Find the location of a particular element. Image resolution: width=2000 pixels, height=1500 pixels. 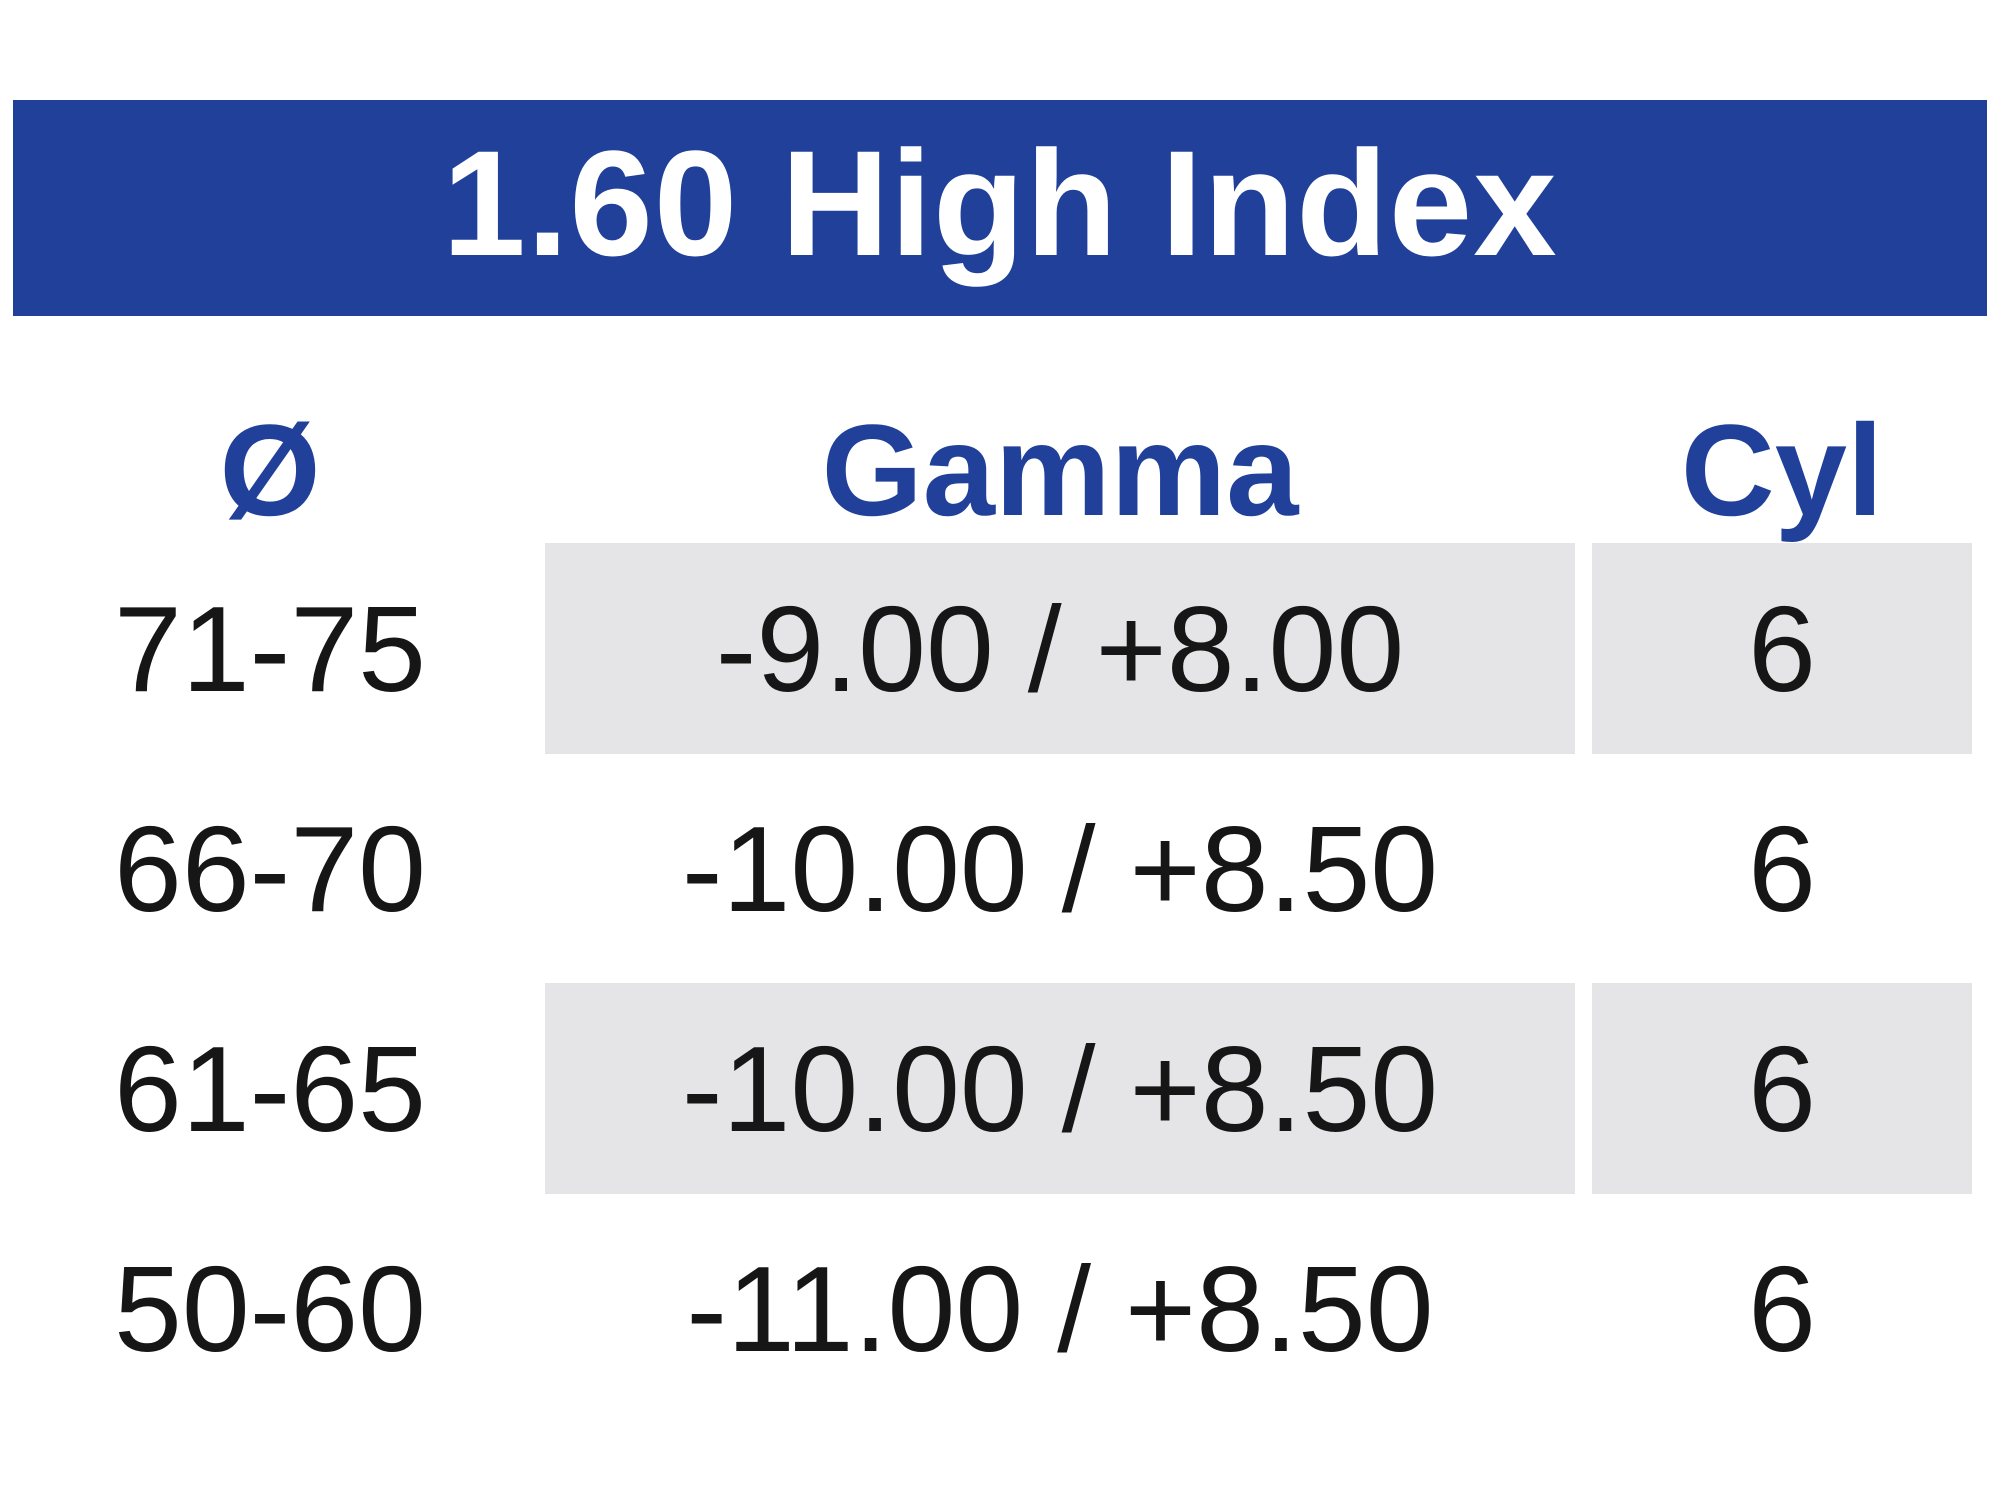

title-banner: 1.60 High Index is located at coordinates (1000, 208).